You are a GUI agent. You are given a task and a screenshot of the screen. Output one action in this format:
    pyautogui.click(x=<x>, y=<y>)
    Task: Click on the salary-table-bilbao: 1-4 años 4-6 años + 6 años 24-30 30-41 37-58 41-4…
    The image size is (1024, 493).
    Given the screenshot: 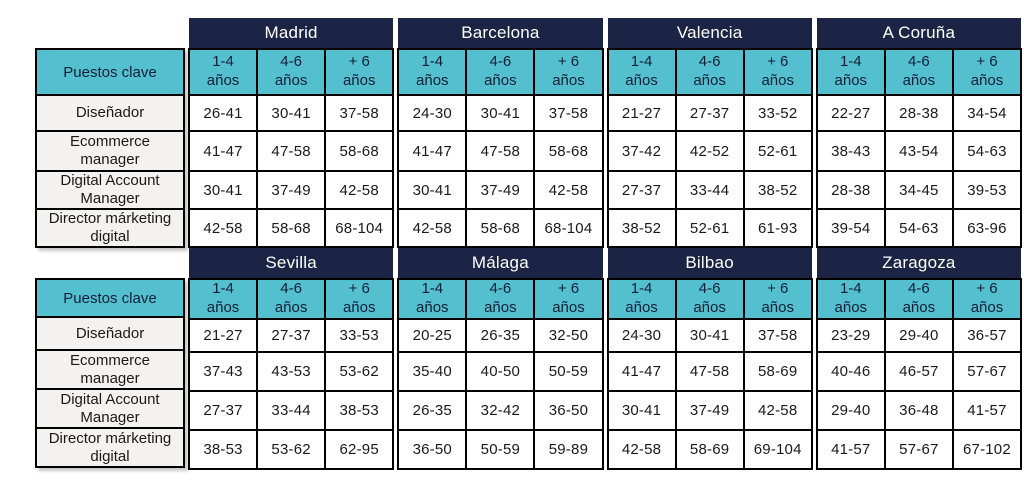 What is the action you would take?
    pyautogui.click(x=709, y=374)
    